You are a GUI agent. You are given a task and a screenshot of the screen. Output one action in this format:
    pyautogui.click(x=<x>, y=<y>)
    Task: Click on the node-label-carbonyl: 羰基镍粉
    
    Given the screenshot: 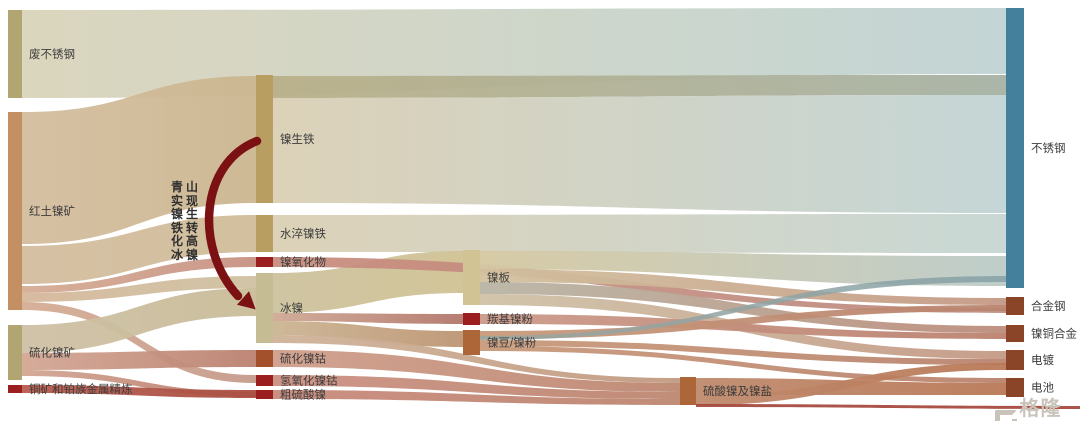 What is the action you would take?
    pyautogui.click(x=510, y=319)
    